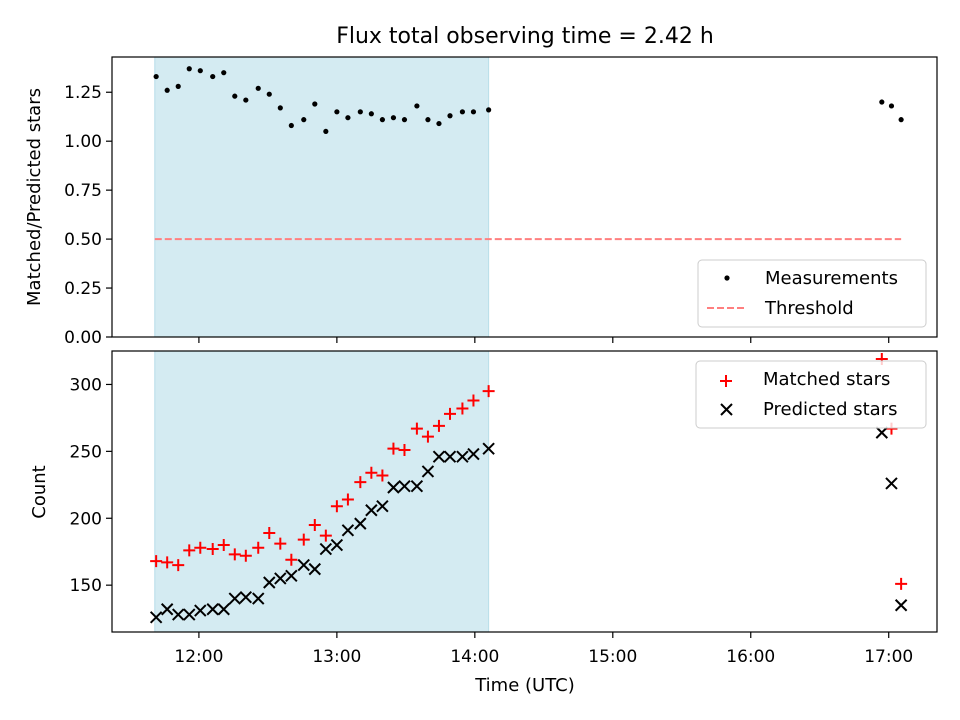 This screenshot has width=960, height=720. I want to click on legend-matched-marker, so click(726, 381).